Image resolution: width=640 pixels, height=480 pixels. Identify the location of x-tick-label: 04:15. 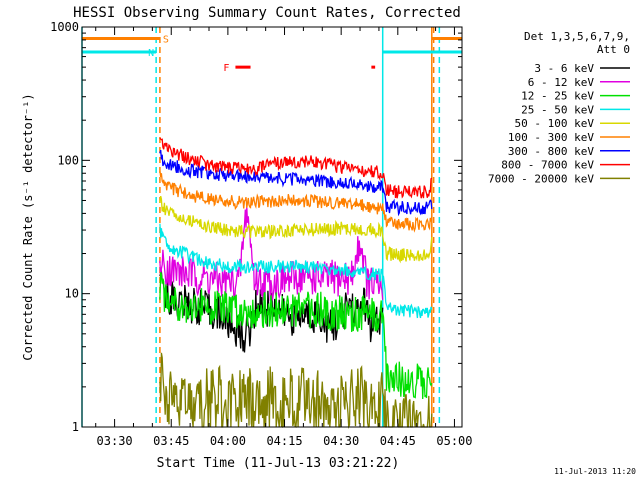
(284, 441).